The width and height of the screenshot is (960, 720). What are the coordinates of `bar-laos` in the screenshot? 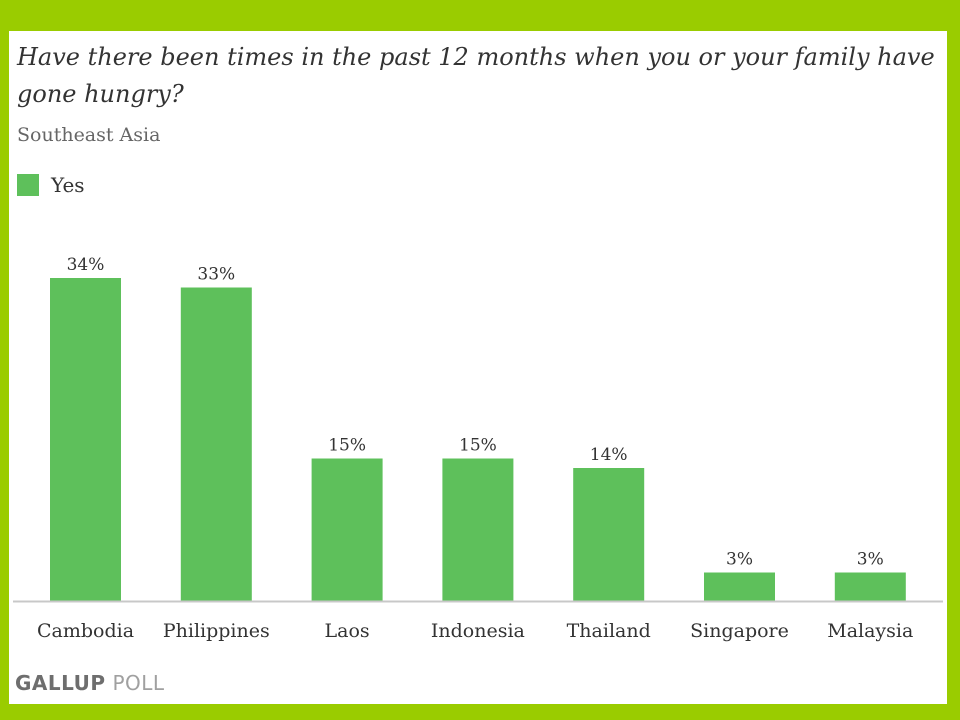 It's located at (347, 529).